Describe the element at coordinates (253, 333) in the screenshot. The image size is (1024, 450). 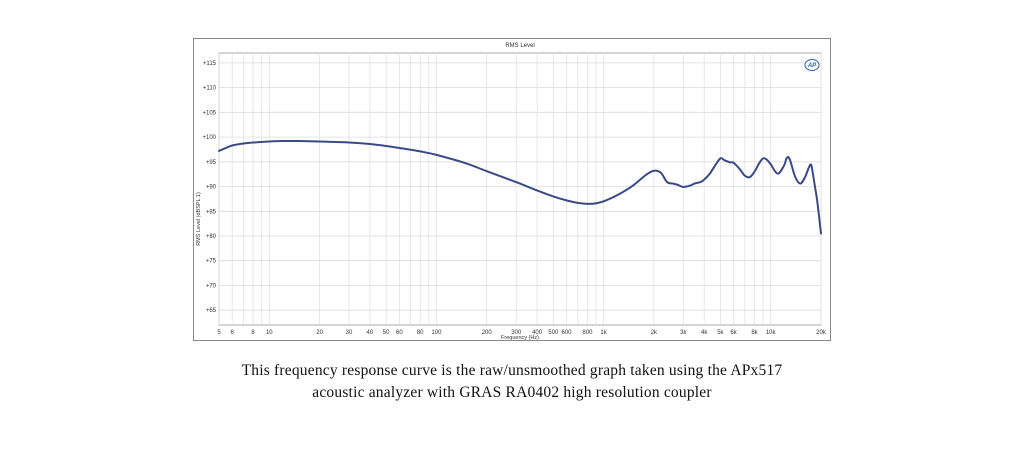
I see `x-tick-label: 8` at that location.